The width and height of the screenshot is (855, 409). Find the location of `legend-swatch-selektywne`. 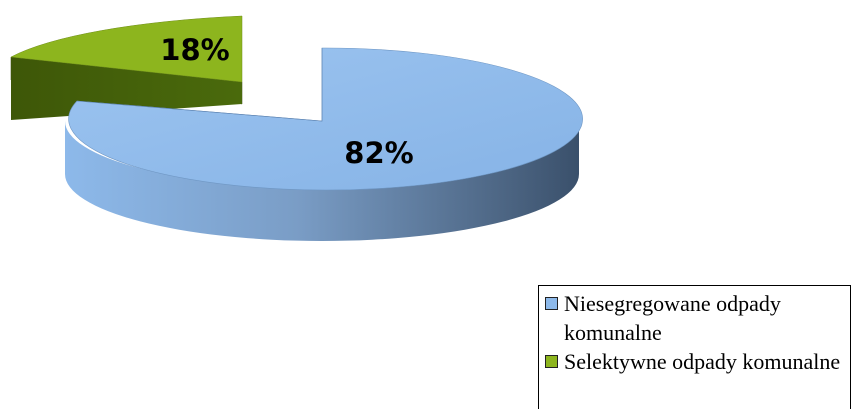

legend-swatch-selektywne is located at coordinates (551, 361).